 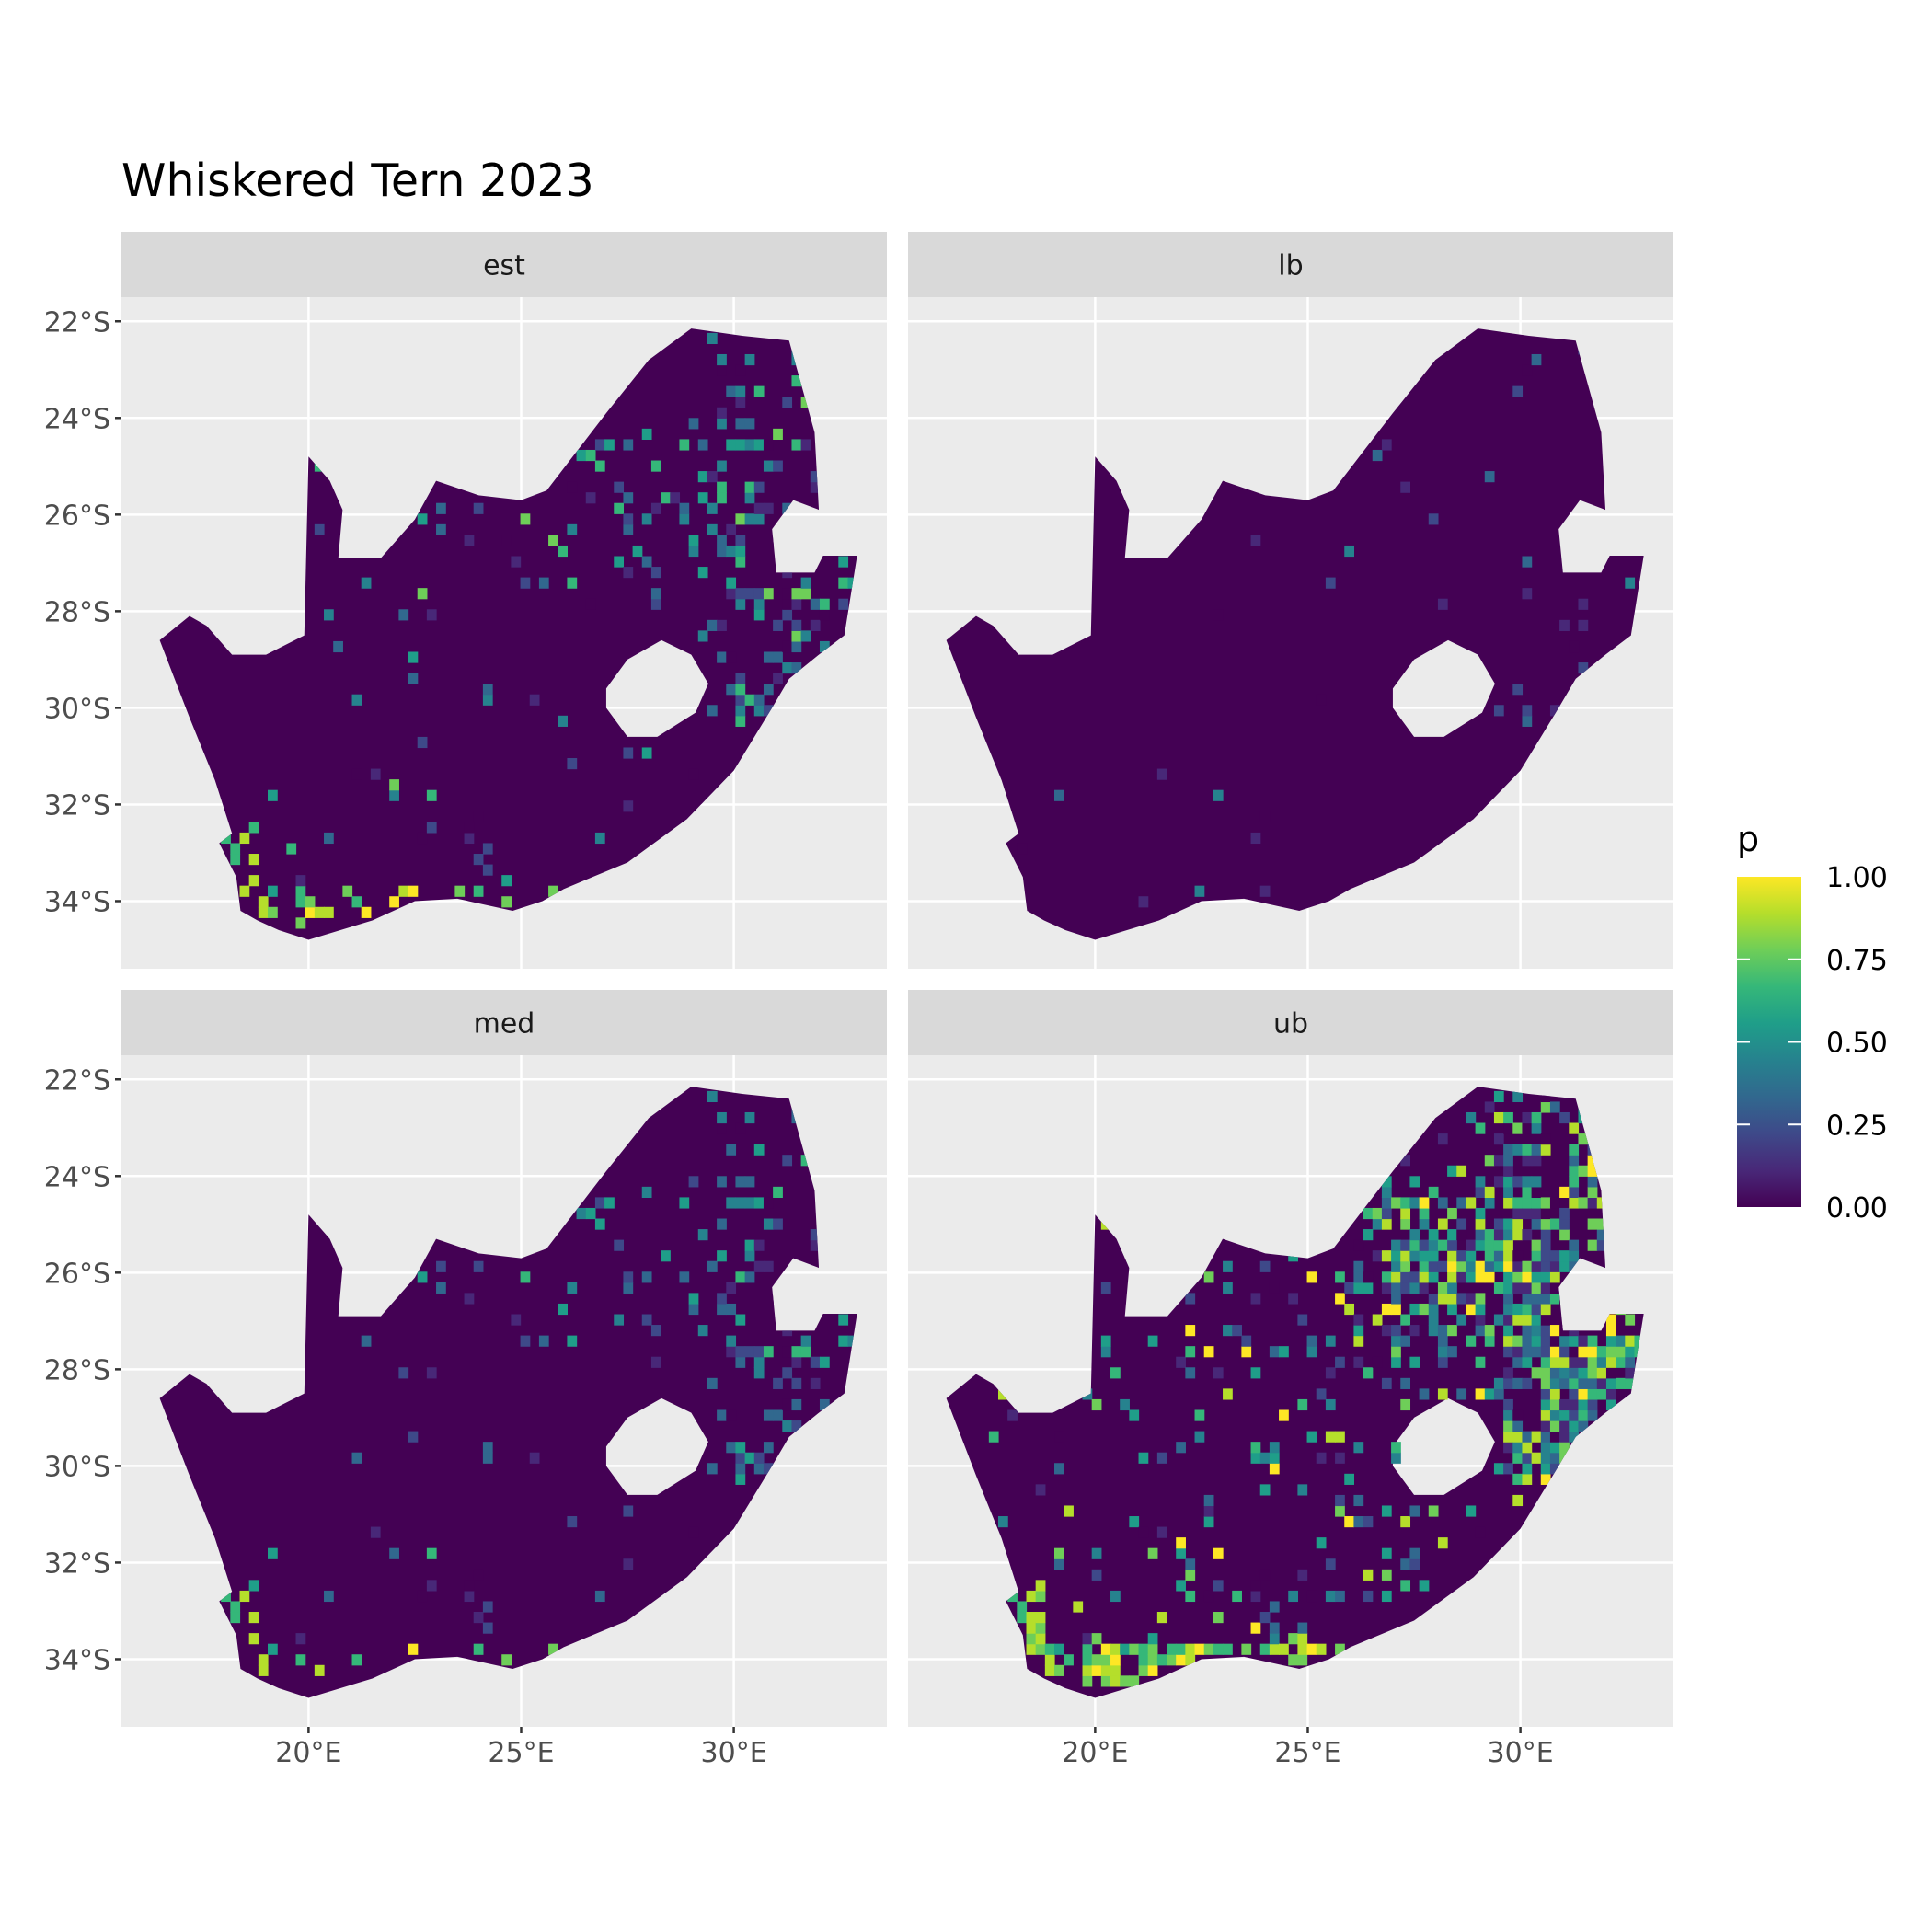 I want to click on y-tick-label: 22°S, so click(x=77, y=322).